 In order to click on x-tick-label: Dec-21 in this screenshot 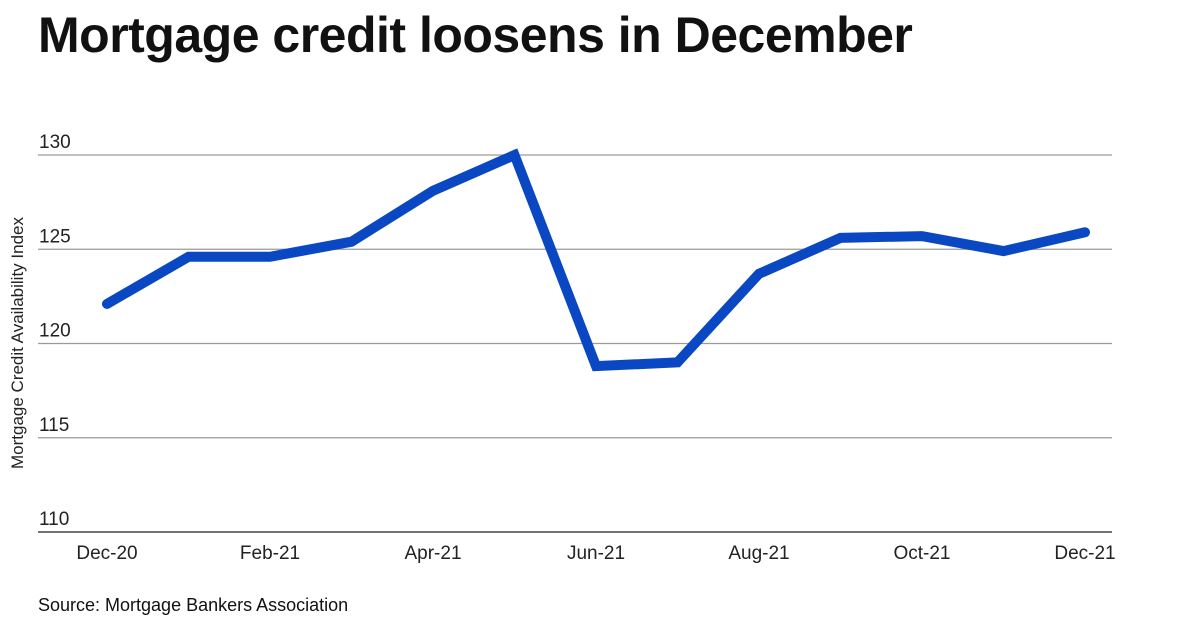, I will do `click(1084, 553)`.